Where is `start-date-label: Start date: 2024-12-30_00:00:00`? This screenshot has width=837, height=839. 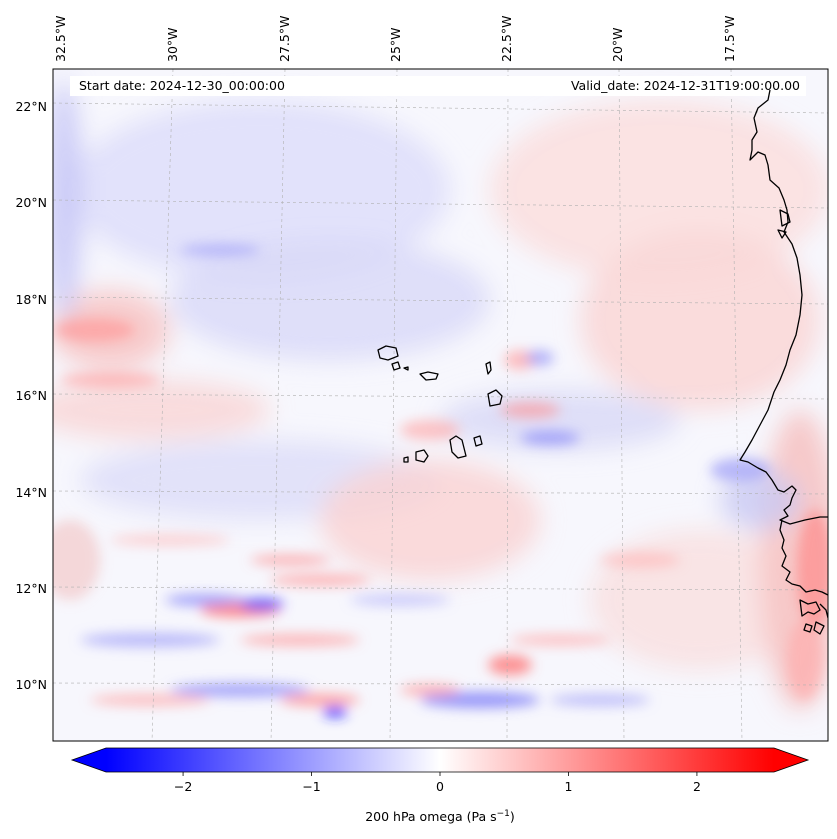
start-date-label: Start date: 2024-12-30_00:00:00 is located at coordinates (182, 85).